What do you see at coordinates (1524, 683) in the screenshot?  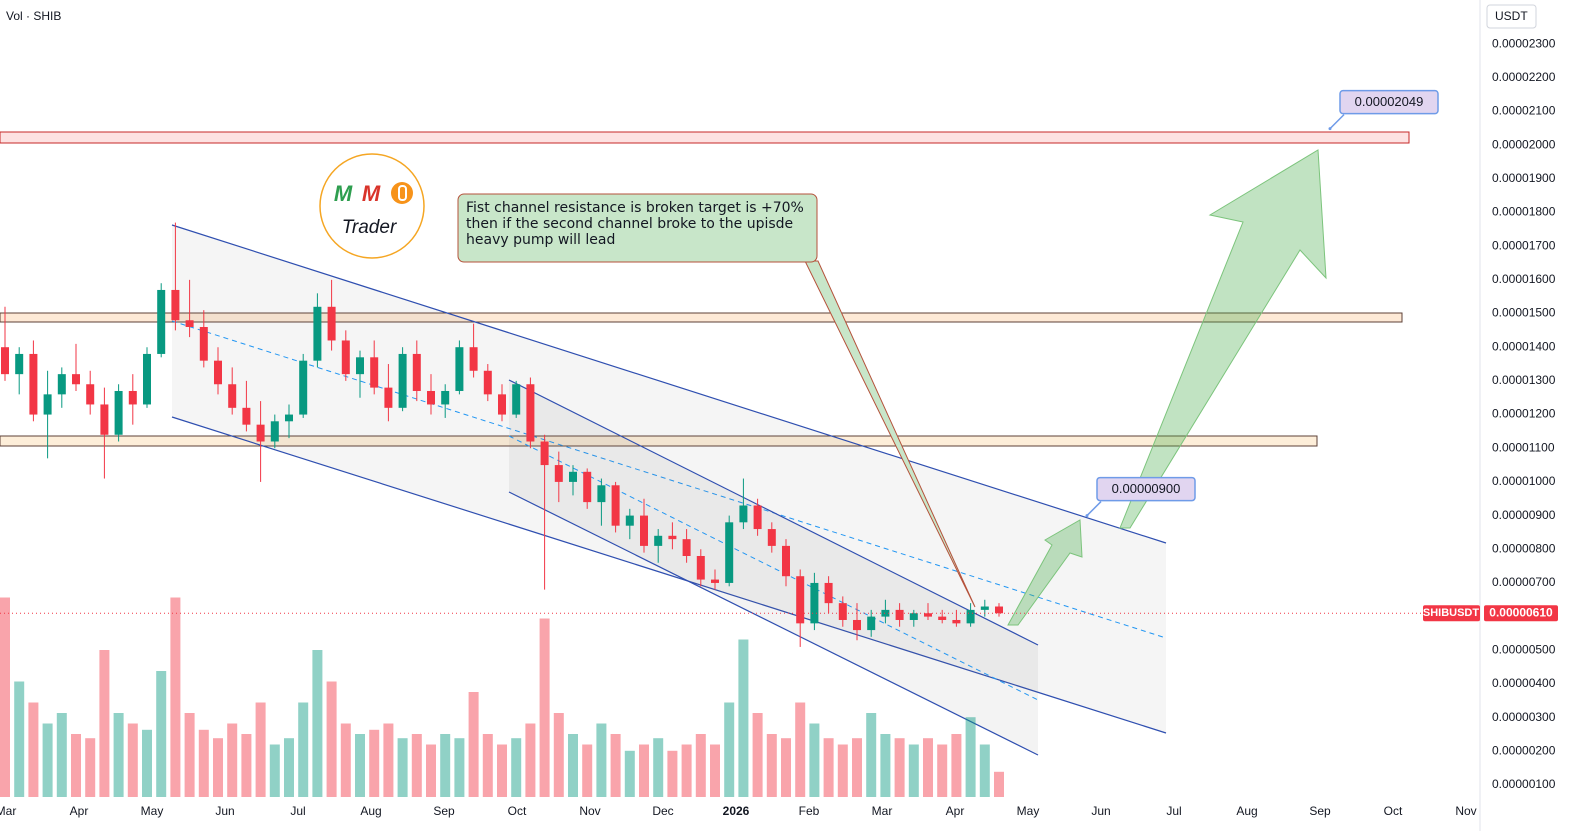 I see `y-tick-label: 0.00000400` at bounding box center [1524, 683].